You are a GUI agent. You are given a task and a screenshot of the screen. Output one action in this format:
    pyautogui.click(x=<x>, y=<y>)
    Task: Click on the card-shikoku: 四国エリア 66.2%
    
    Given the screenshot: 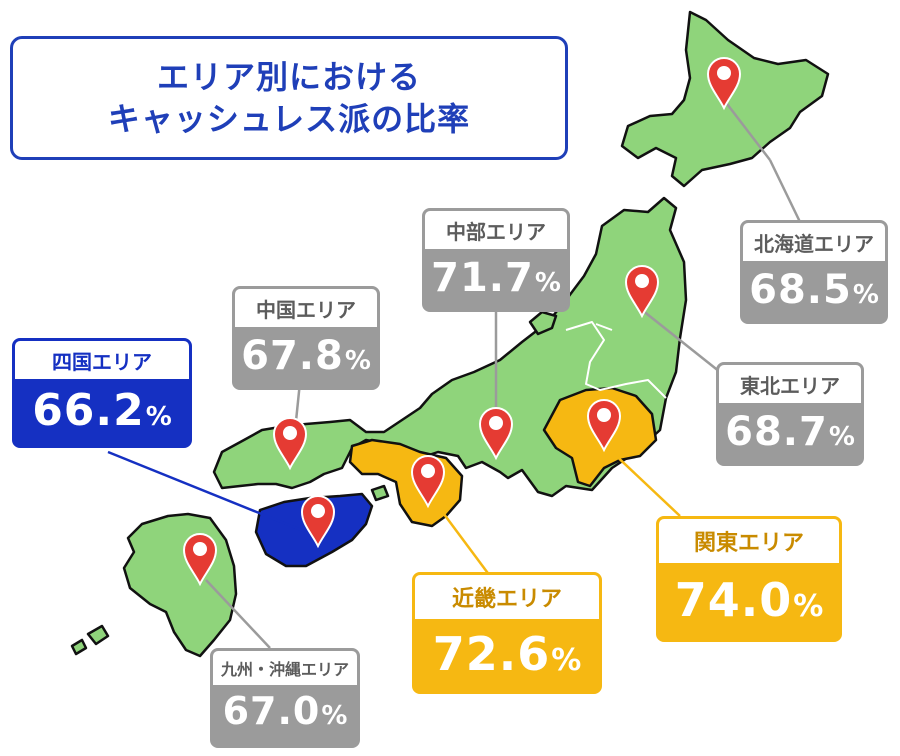 What is the action you would take?
    pyautogui.click(x=102, y=393)
    